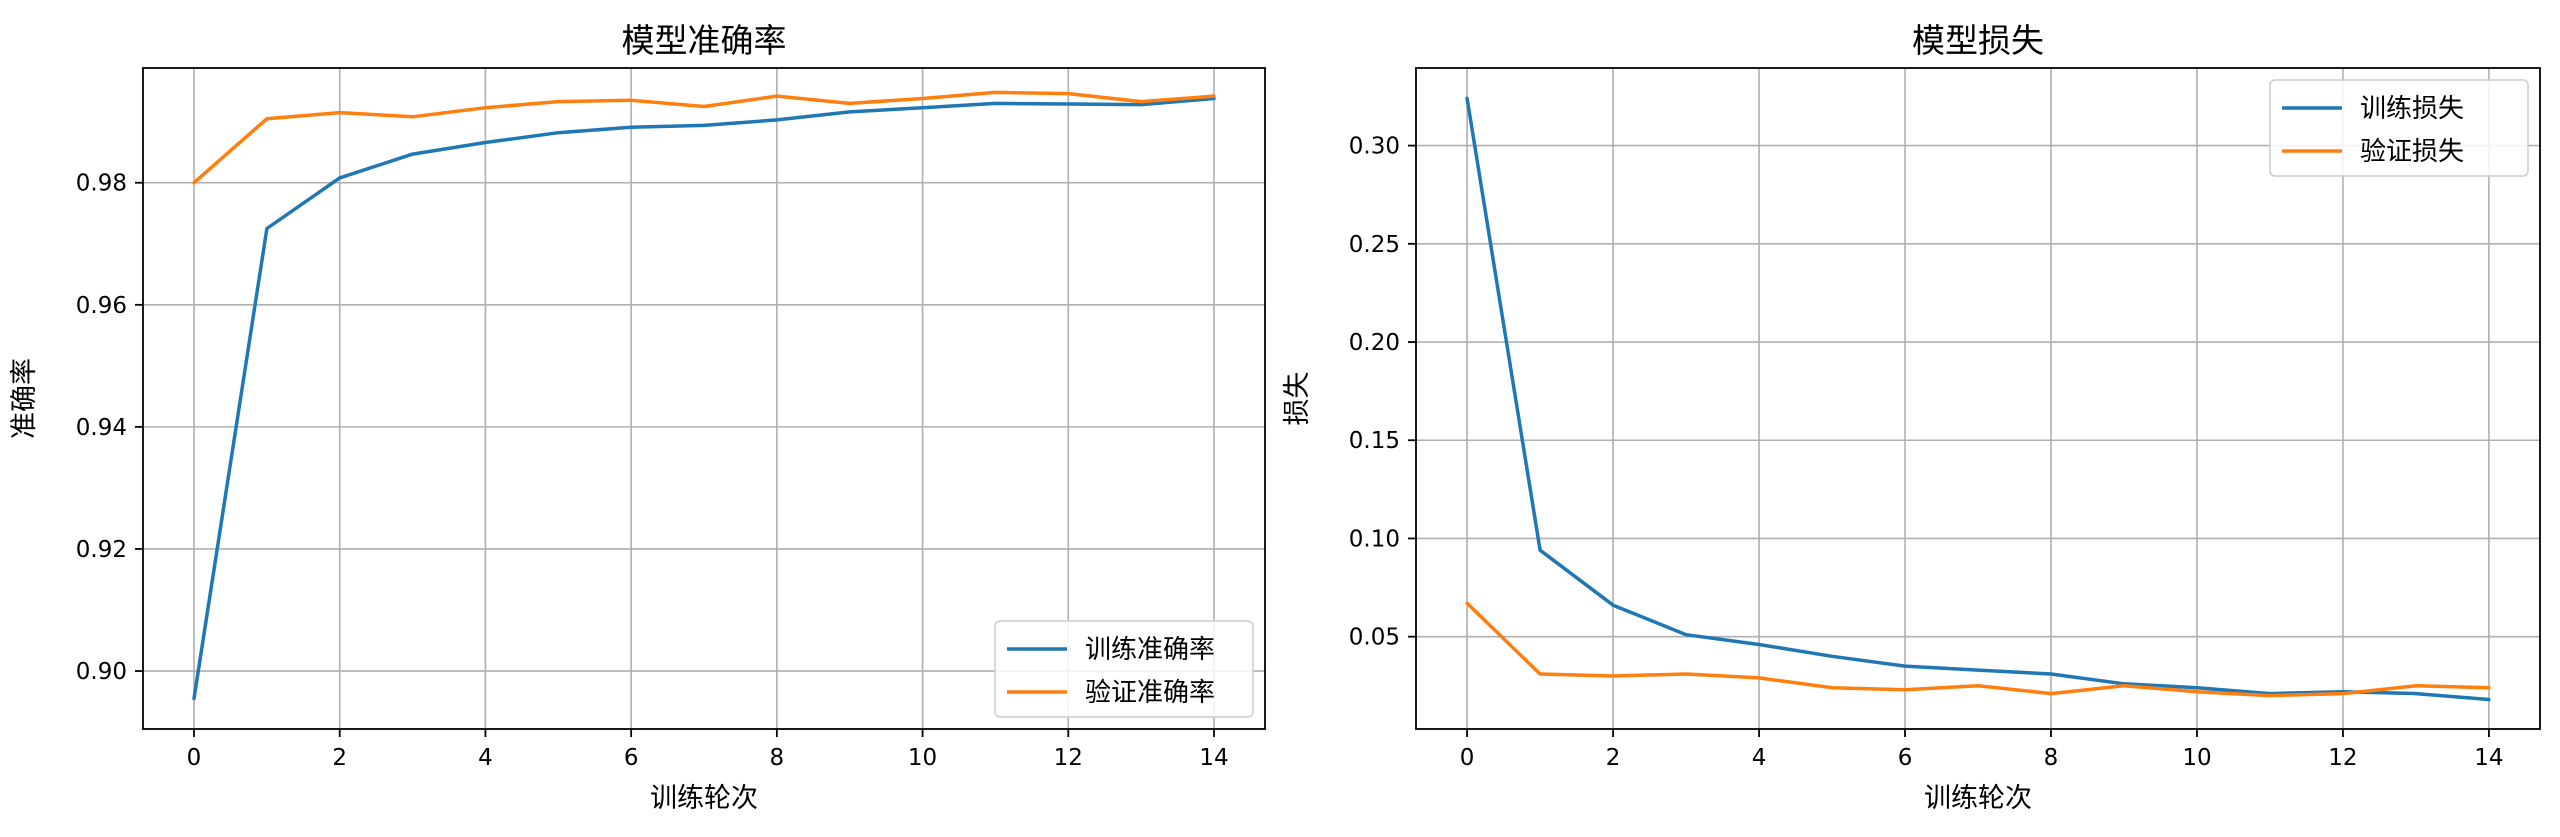  What do you see at coordinates (2412, 109) in the screenshot?
I see `loss-legend-label-train: 训练损失` at bounding box center [2412, 109].